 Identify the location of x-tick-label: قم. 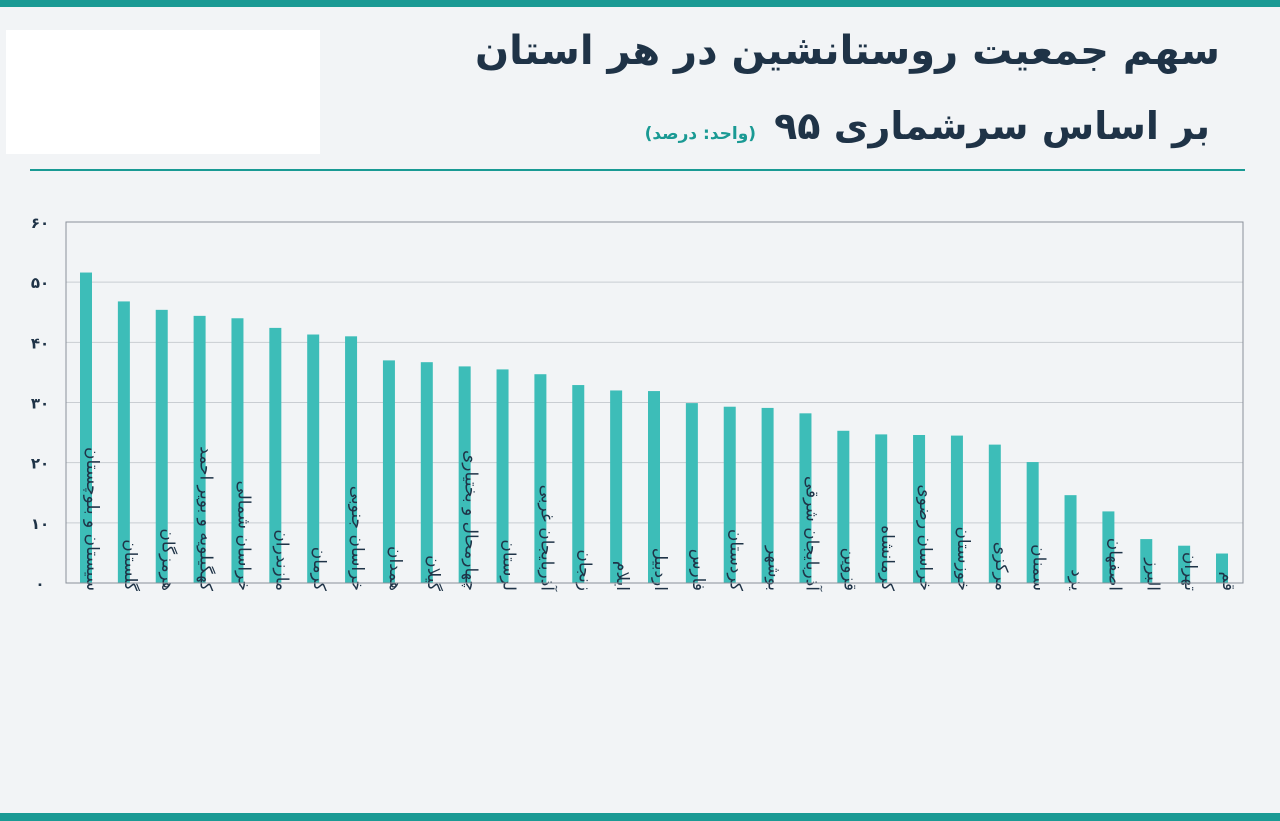
(1228, 581).